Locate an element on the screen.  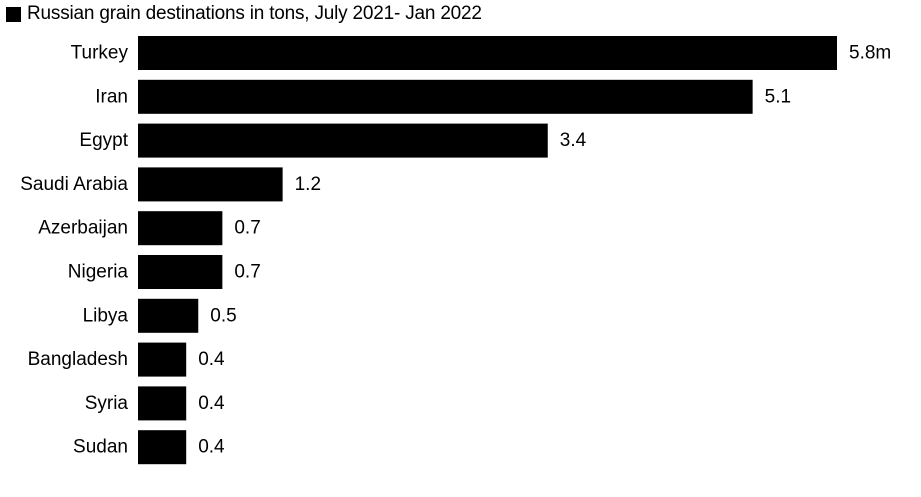
category-label-azerbaijan: Azerbaijan is located at coordinates (83, 228).